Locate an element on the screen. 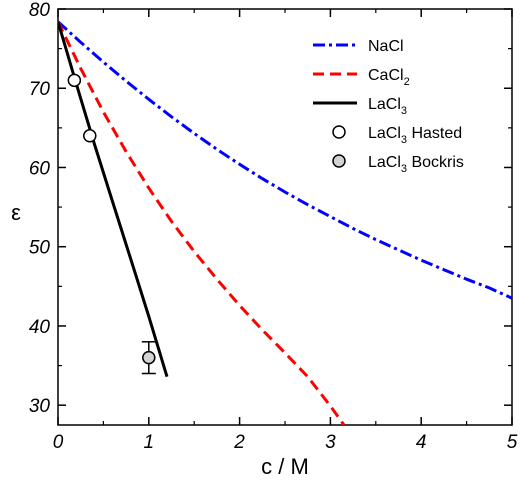  x-tick-label: 2 is located at coordinates (239, 442).